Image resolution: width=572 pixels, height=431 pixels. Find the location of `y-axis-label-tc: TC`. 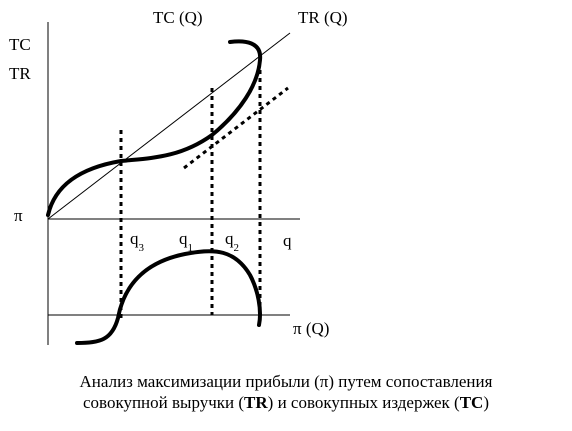

y-axis-label-tc: TC is located at coordinates (20, 44).